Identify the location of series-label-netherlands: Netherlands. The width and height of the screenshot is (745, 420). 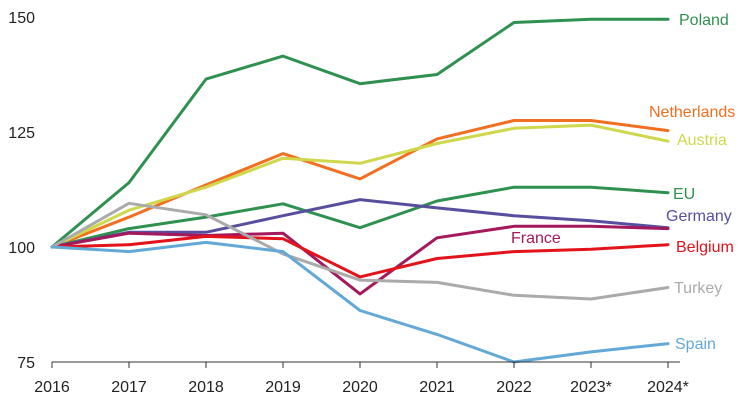
(692, 112).